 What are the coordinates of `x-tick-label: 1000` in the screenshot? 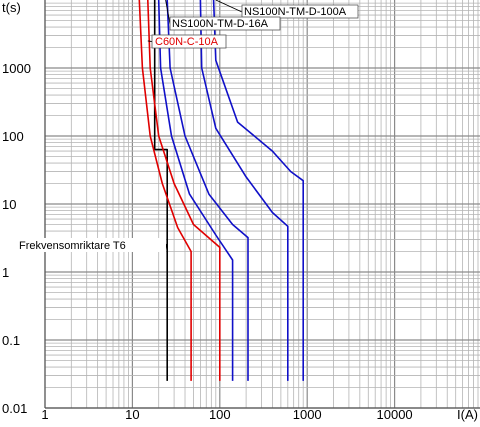 It's located at (307, 414).